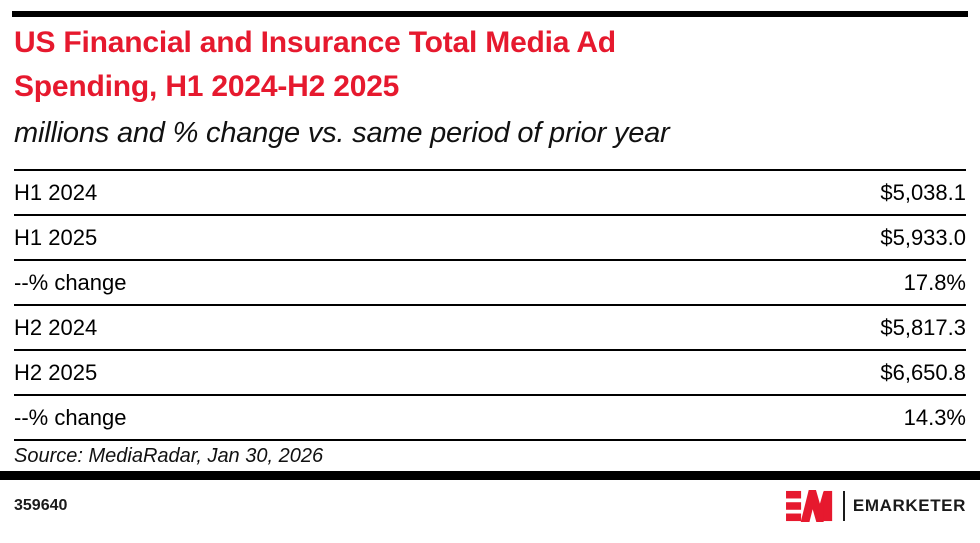 Image resolution: width=980 pixels, height=543 pixels. Describe the element at coordinates (909, 505) in the screenshot. I see `emarketer-wordmark: EMARKETER` at that location.